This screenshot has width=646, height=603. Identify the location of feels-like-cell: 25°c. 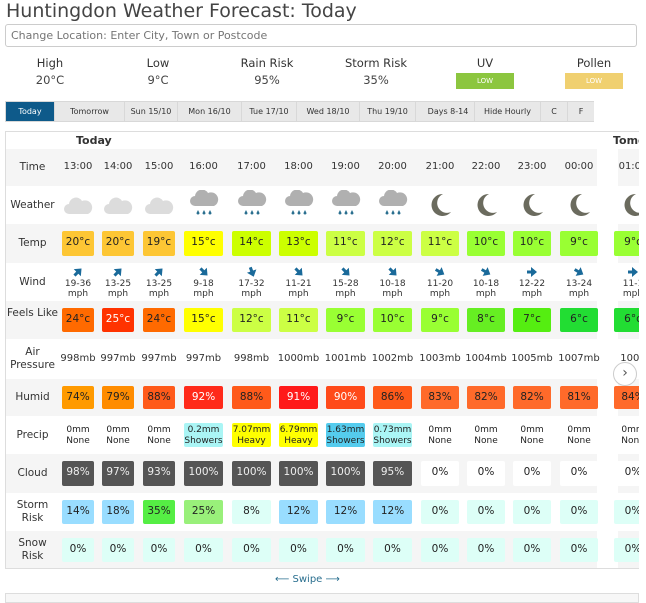
(118, 320).